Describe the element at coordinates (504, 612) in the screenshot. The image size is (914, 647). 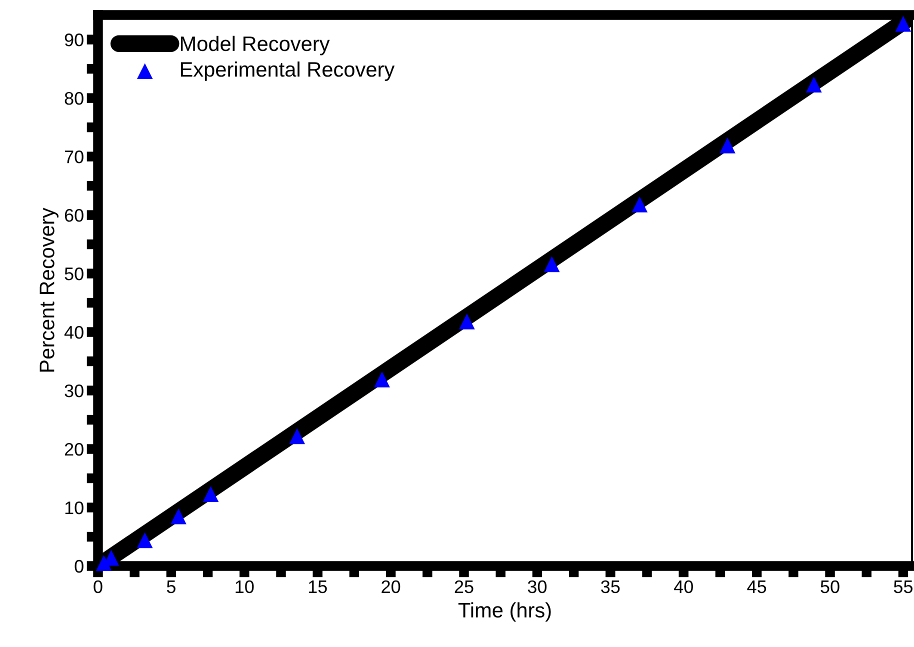
I see `x-axis-title: Time (hrs)` at that location.